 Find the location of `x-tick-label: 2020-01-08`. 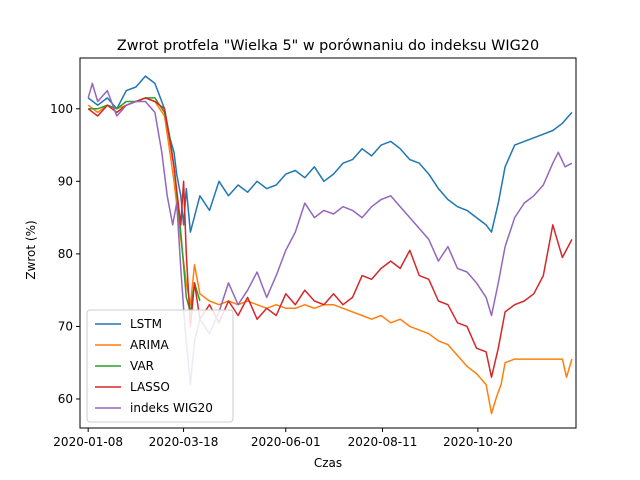

x-tick-label: 2020-01-08 is located at coordinates (88, 442).